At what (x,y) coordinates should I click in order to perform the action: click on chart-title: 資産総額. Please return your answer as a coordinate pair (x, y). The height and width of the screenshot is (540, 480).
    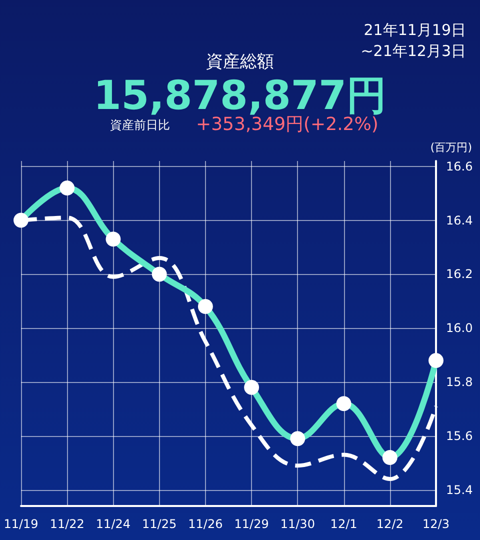
    Looking at the image, I should click on (240, 62).